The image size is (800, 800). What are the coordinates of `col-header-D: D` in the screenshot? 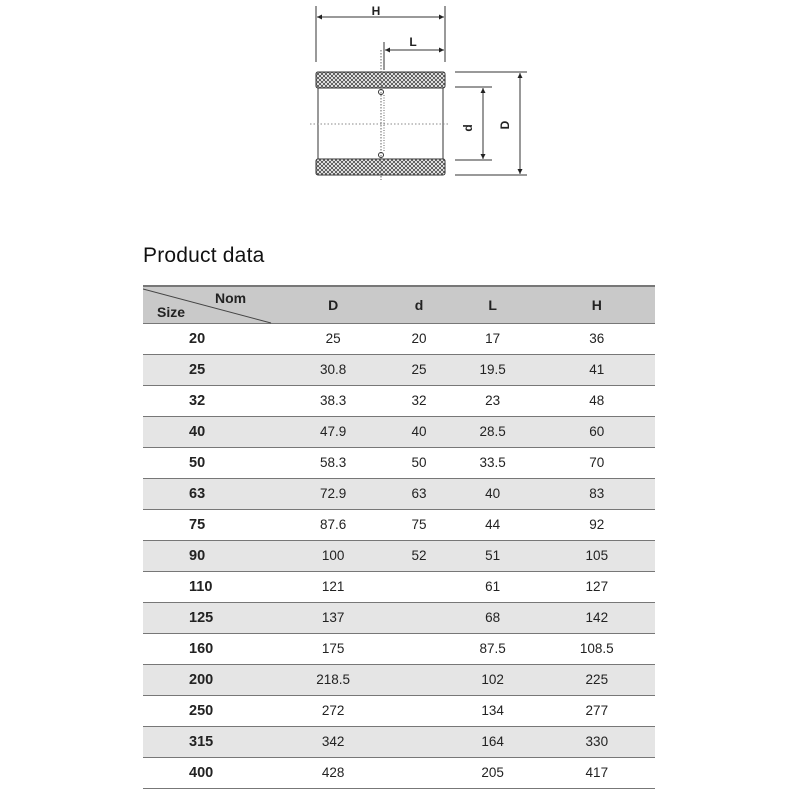 It's located at (333, 304).